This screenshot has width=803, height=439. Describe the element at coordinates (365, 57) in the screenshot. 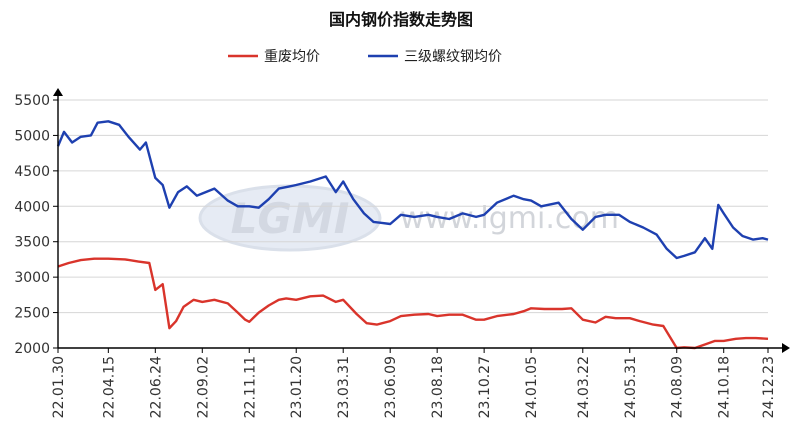

I see `legend: 重废均价 三级螺纹钢均价` at that location.